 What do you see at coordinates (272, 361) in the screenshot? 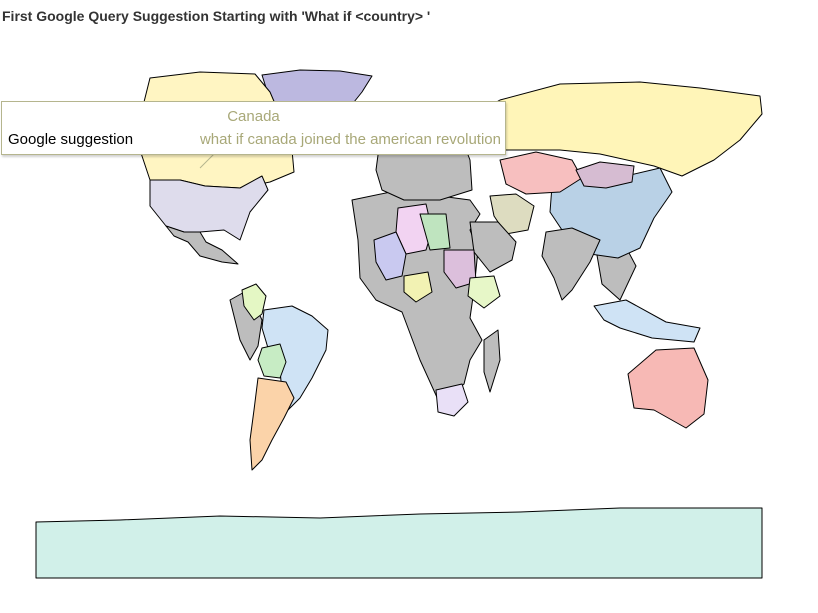
I see `country-bolivia` at bounding box center [272, 361].